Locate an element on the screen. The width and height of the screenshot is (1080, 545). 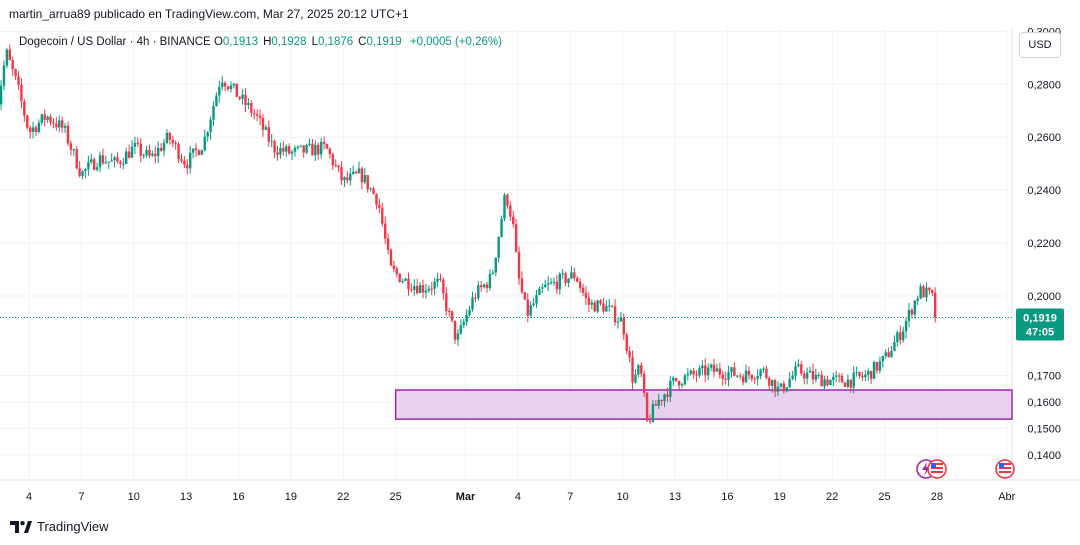
tradingview-watermark: TradingView is located at coordinates (59, 526).